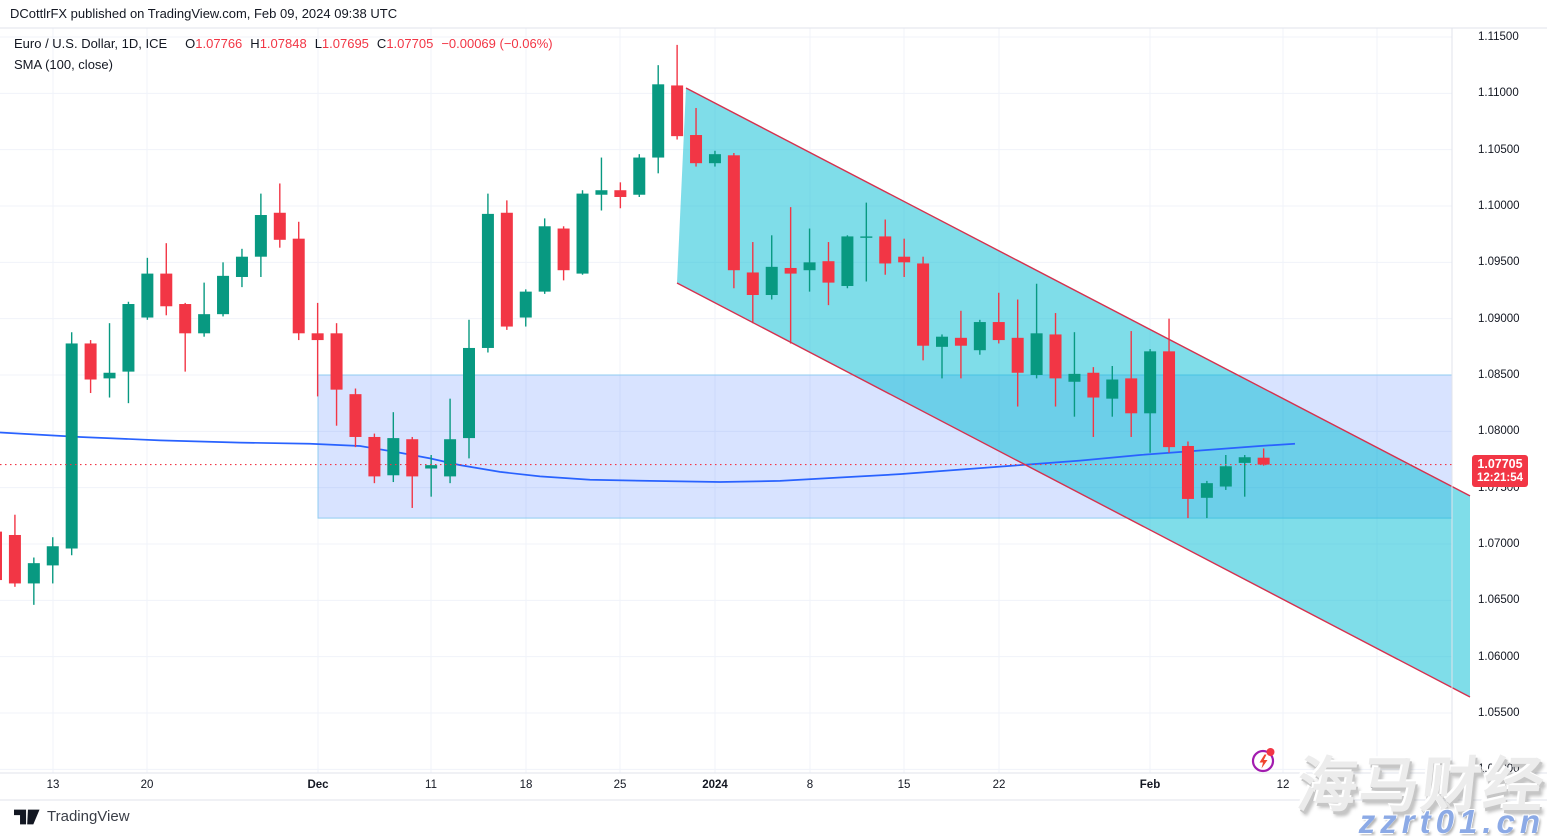 This screenshot has height=836, width=1547. Describe the element at coordinates (91, 43) in the screenshot. I see `symbol-title: Euro / U.S. Dollar, 1D, ICE` at that location.